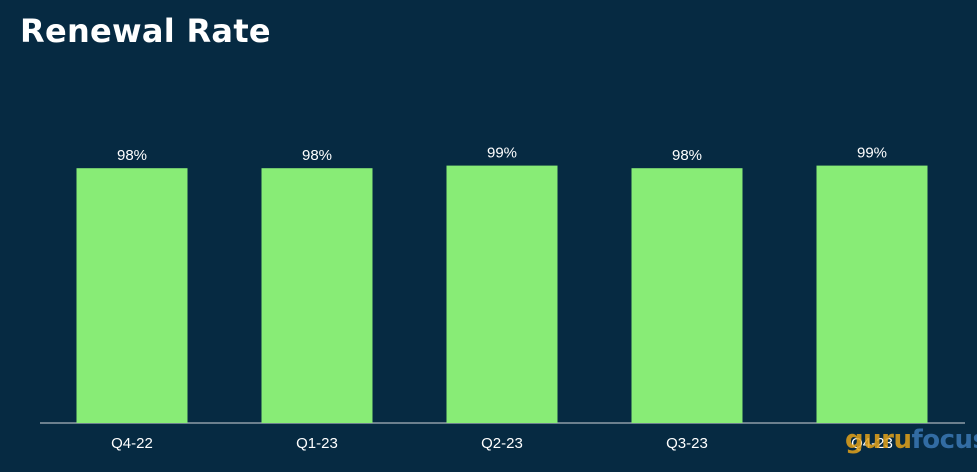 Image resolution: width=977 pixels, height=472 pixels. Describe the element at coordinates (944, 440) in the screenshot. I see `watermark-focus: focus` at that location.